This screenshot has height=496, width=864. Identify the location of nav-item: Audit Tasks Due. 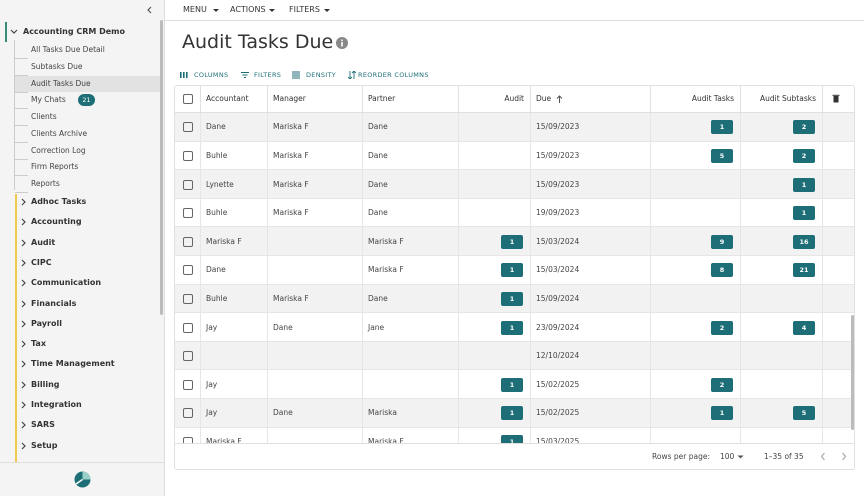
(61, 83).